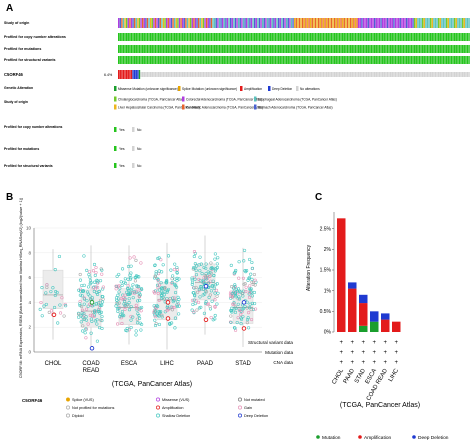  What do you see at coordinates (139, 130) in the screenshot?
I see `legend-cna-no: No` at bounding box center [139, 130].